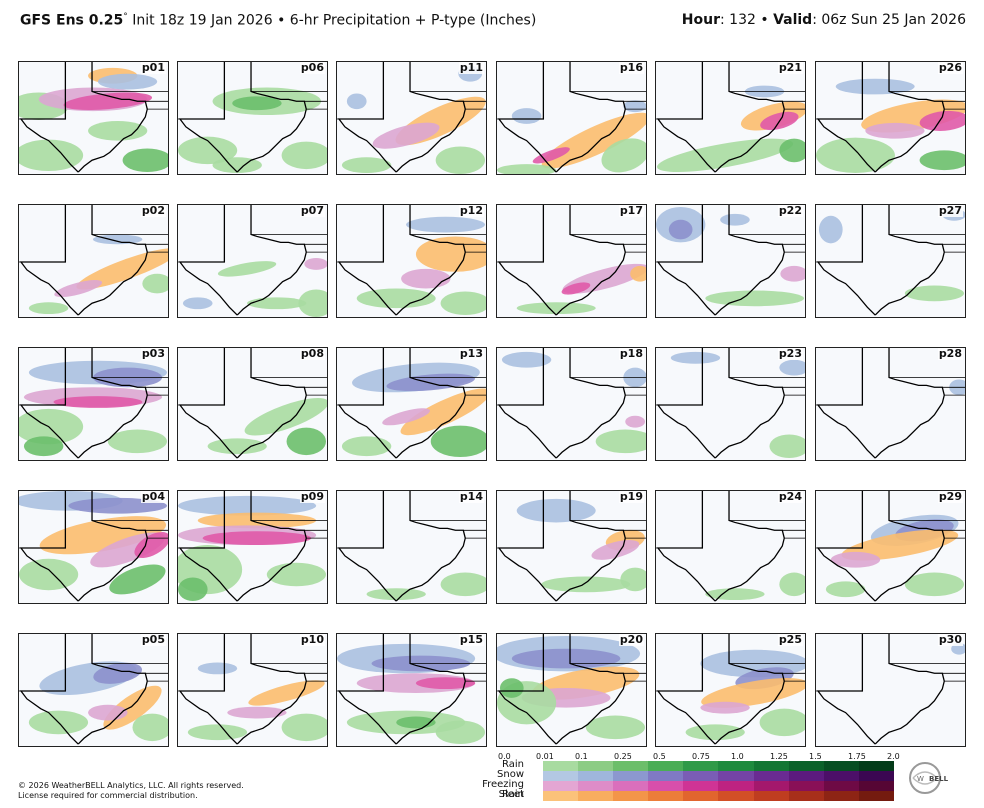 This screenshot has width=984, height=808. What do you see at coordinates (631, 210) in the screenshot?
I see `member-label: p17` at bounding box center [631, 210].